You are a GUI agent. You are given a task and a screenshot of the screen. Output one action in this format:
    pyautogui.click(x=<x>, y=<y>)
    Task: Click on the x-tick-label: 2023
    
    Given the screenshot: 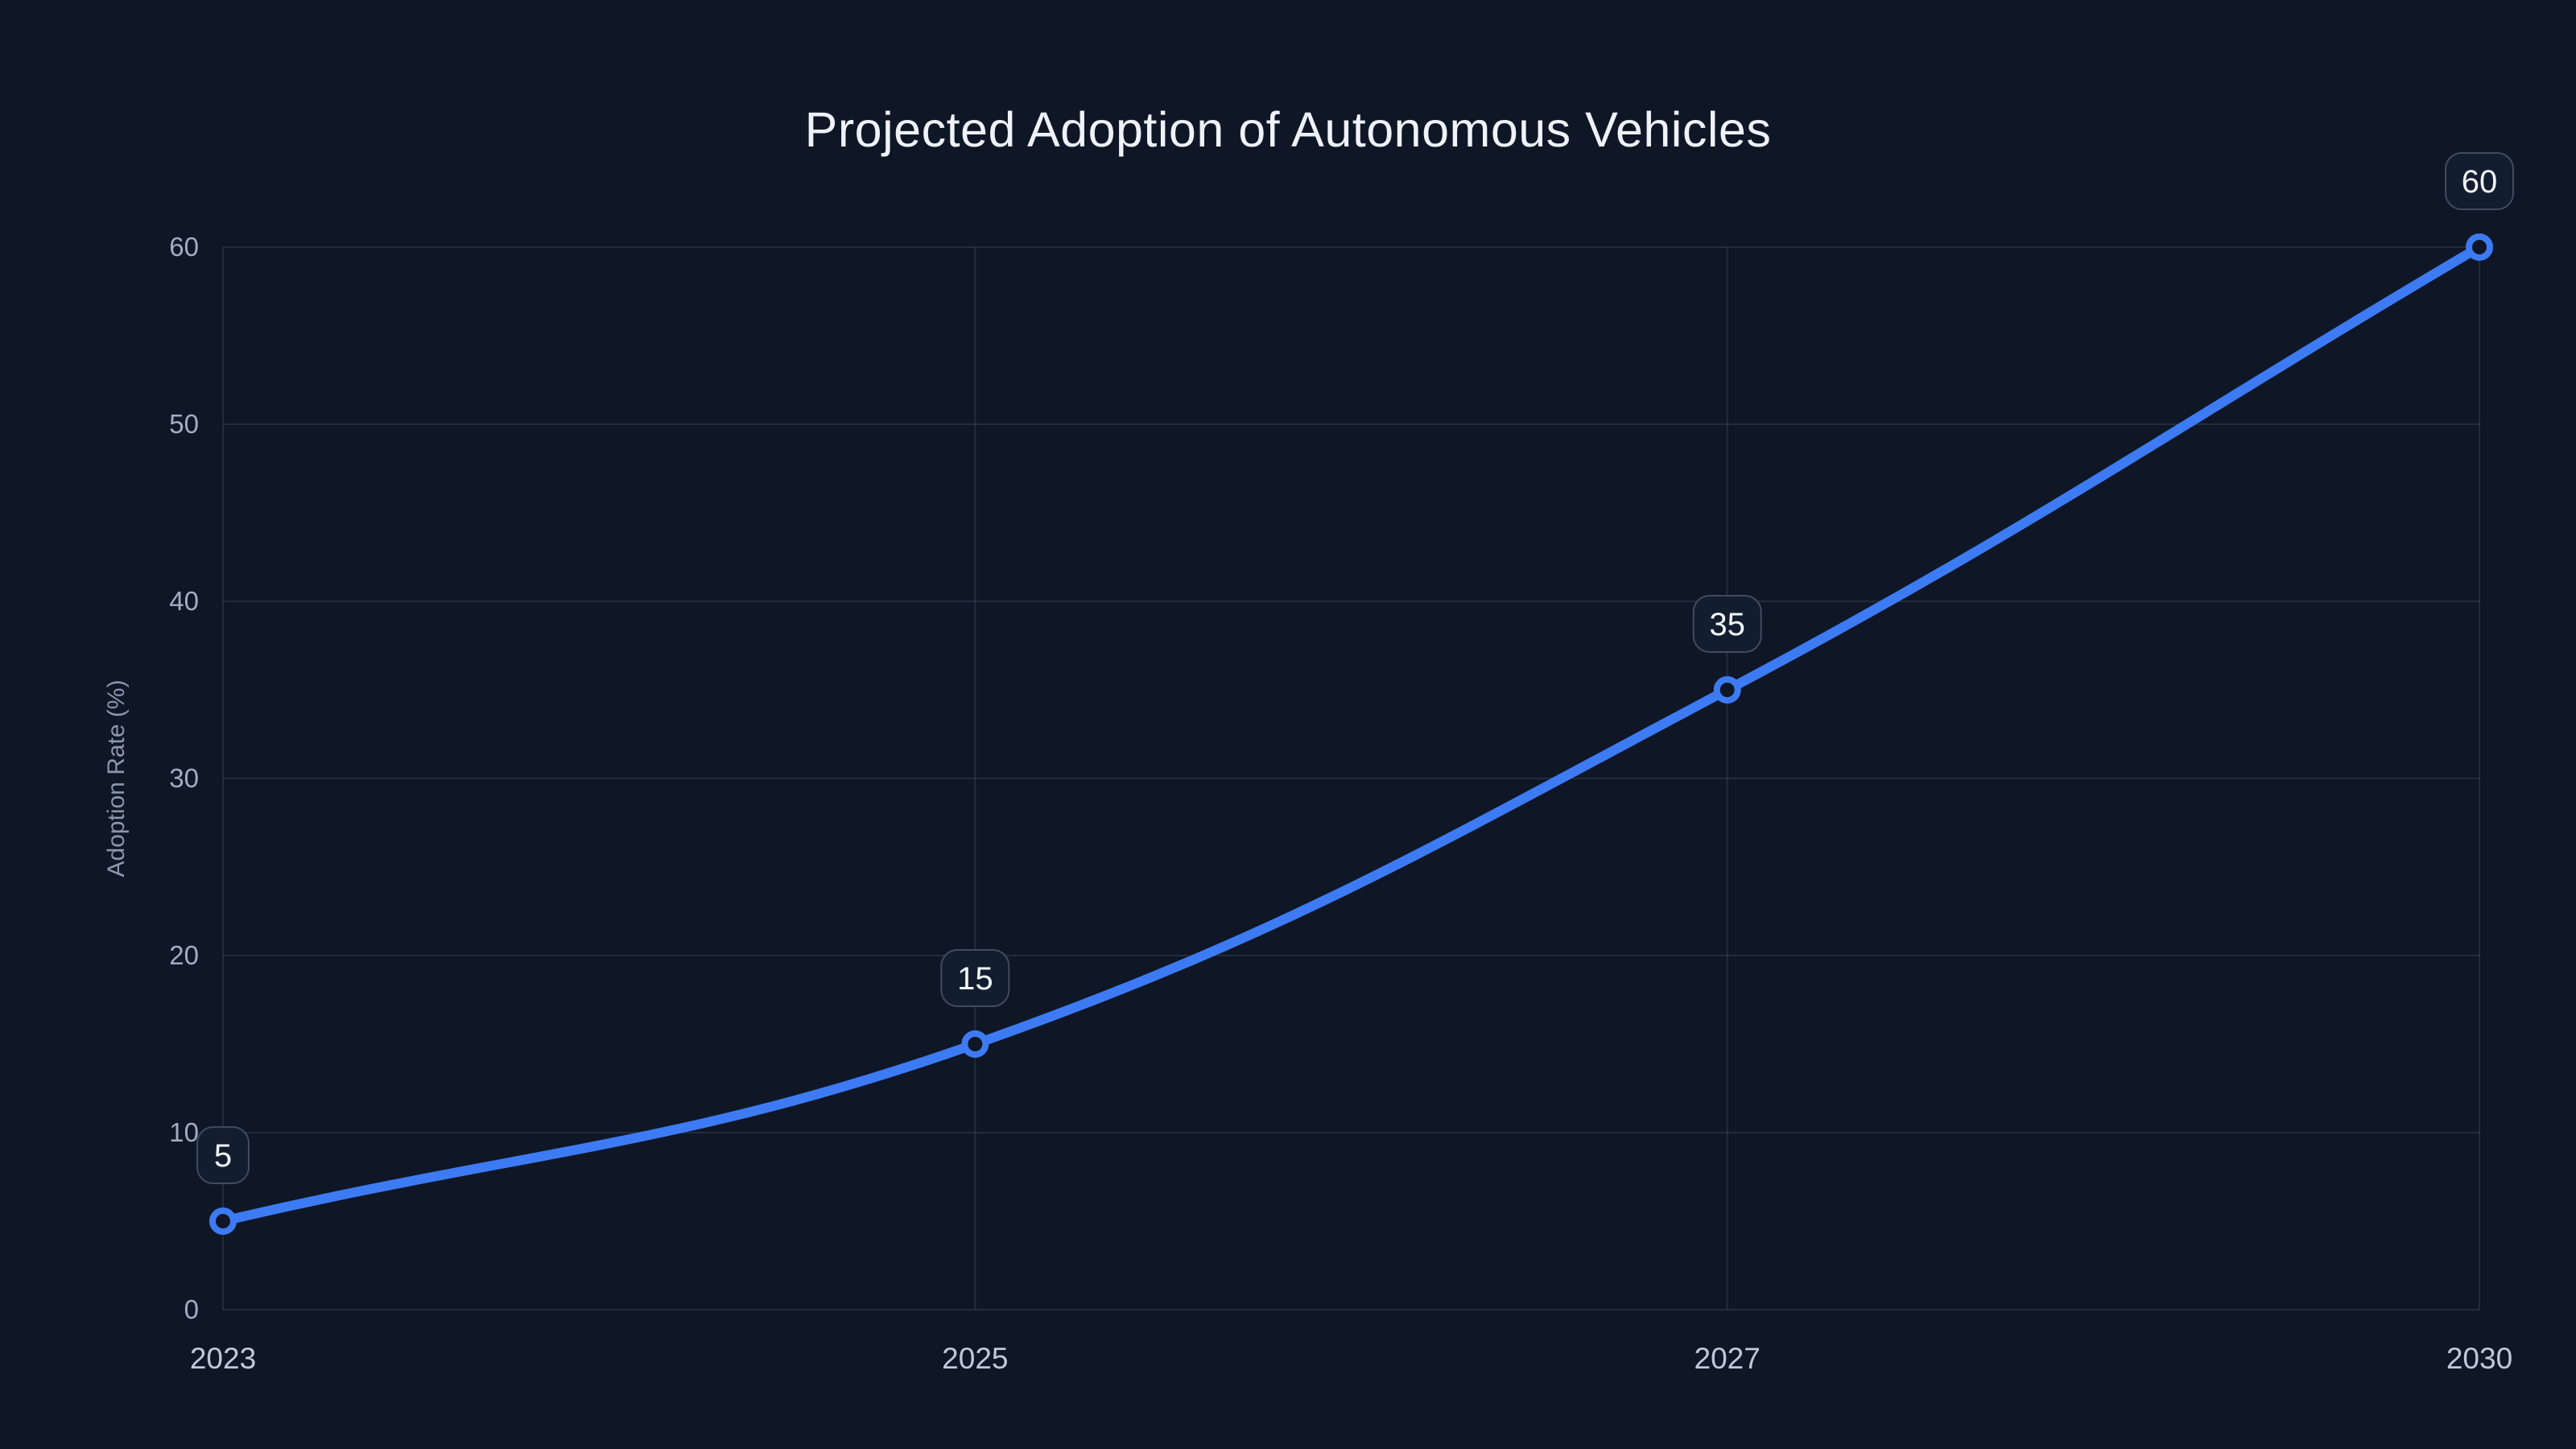 What is the action you would take?
    pyautogui.click(x=223, y=1358)
    